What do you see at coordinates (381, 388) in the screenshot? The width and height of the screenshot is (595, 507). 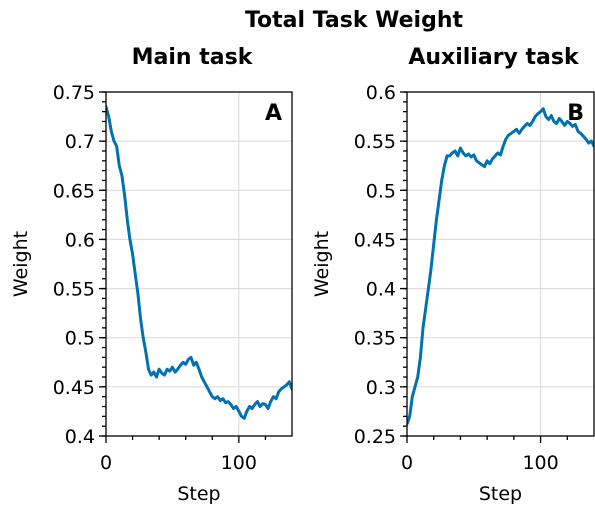 I see `y-tick-label: 0.3` at bounding box center [381, 388].